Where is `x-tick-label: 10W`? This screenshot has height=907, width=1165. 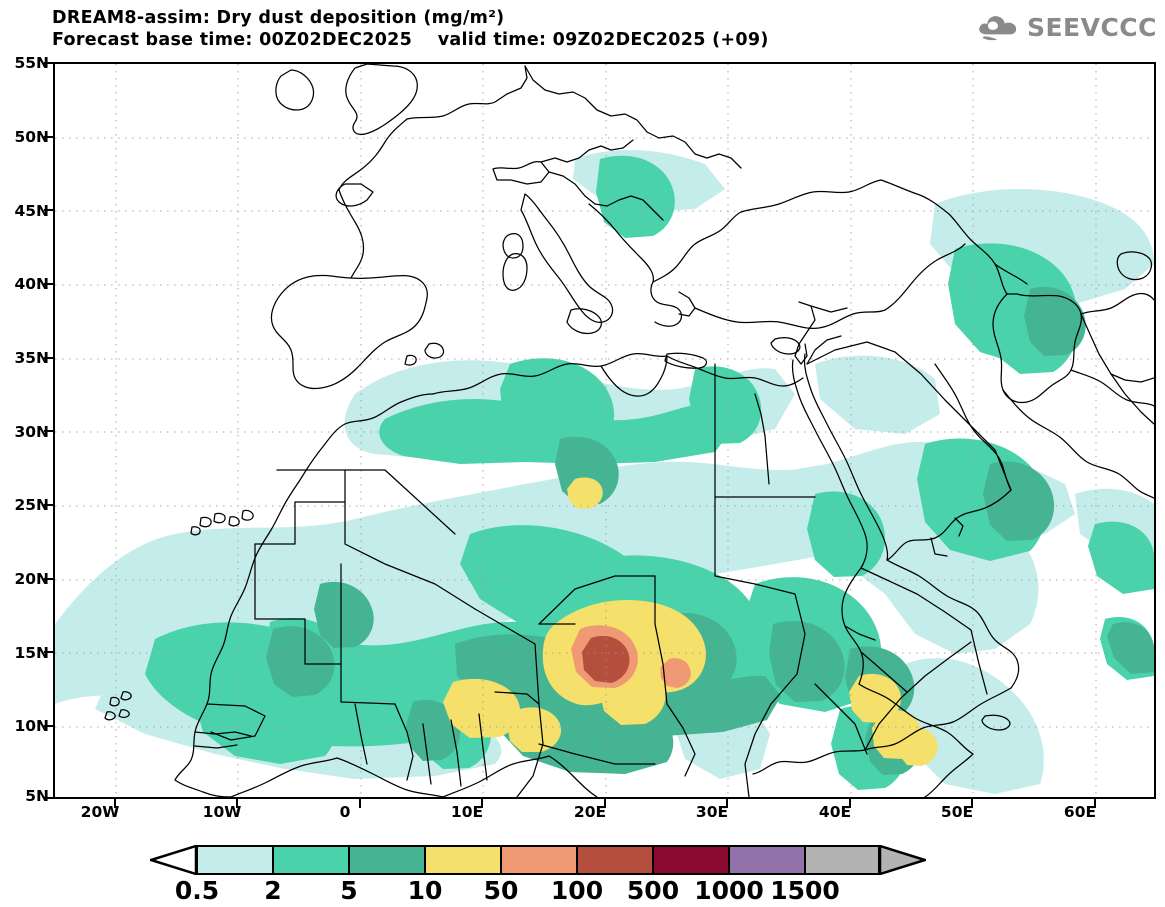
x-tick-label: 10W is located at coordinates (222, 812).